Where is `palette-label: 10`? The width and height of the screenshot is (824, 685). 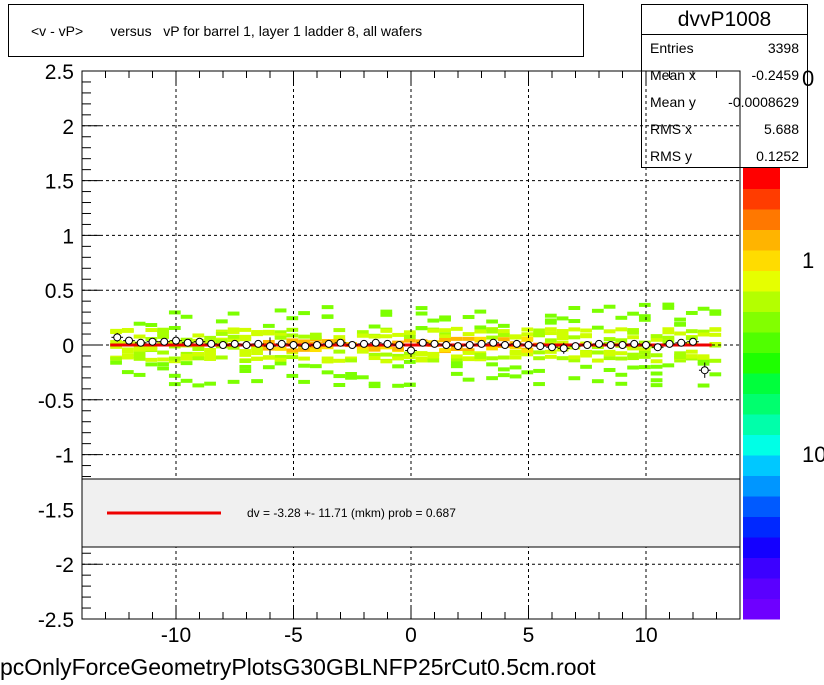 palette-label: 10 is located at coordinates (813, 454).